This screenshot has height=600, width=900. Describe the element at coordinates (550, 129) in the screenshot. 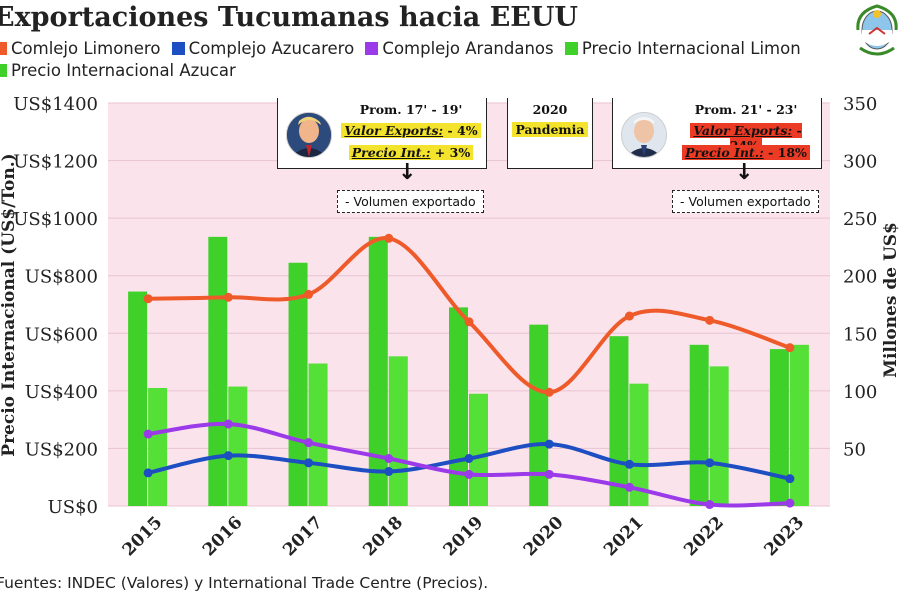

I see `pandemia-label: Pandemia` at that location.